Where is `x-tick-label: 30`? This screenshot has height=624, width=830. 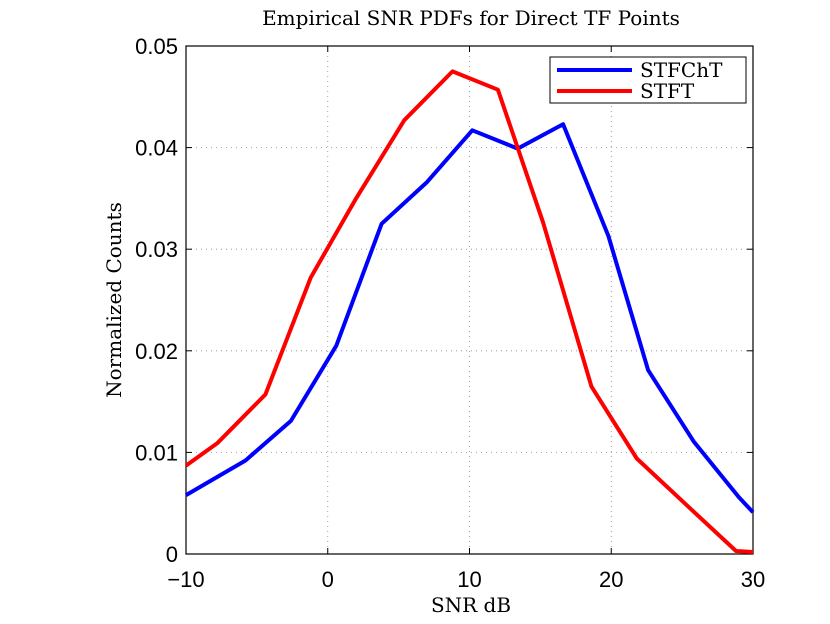
x-tick-label: 30 is located at coordinates (753, 579).